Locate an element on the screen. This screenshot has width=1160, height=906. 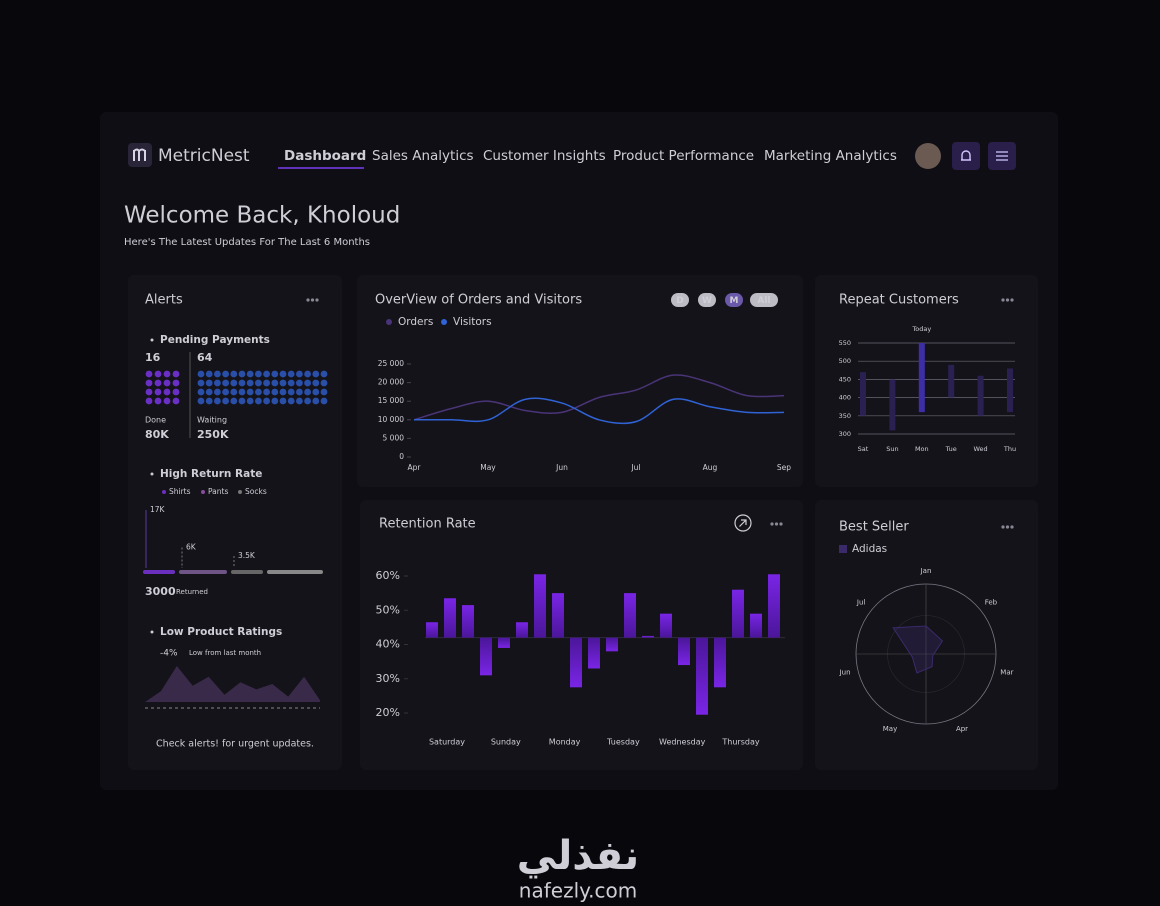
nav-link: Dashboard is located at coordinates (325, 156).